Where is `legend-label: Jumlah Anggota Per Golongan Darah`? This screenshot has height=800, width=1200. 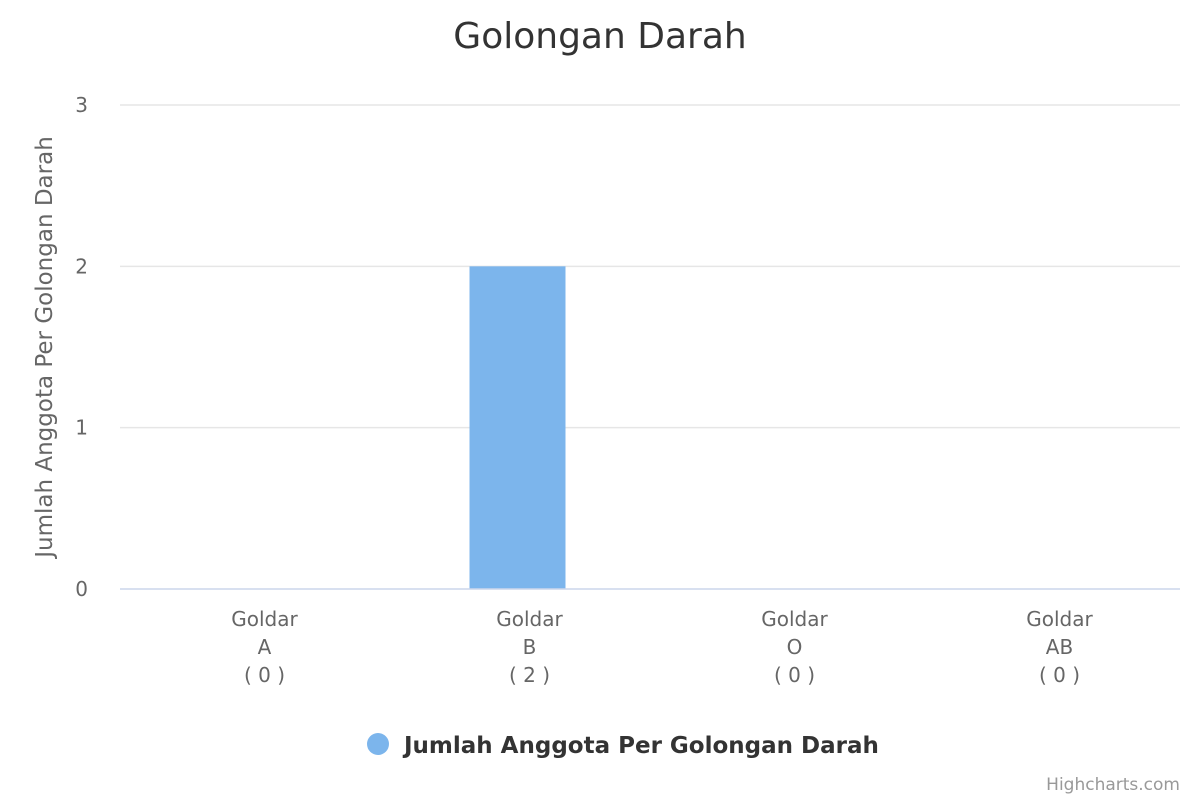
legend-label: Jumlah Anggota Per Golongan Darah is located at coordinates (640, 746).